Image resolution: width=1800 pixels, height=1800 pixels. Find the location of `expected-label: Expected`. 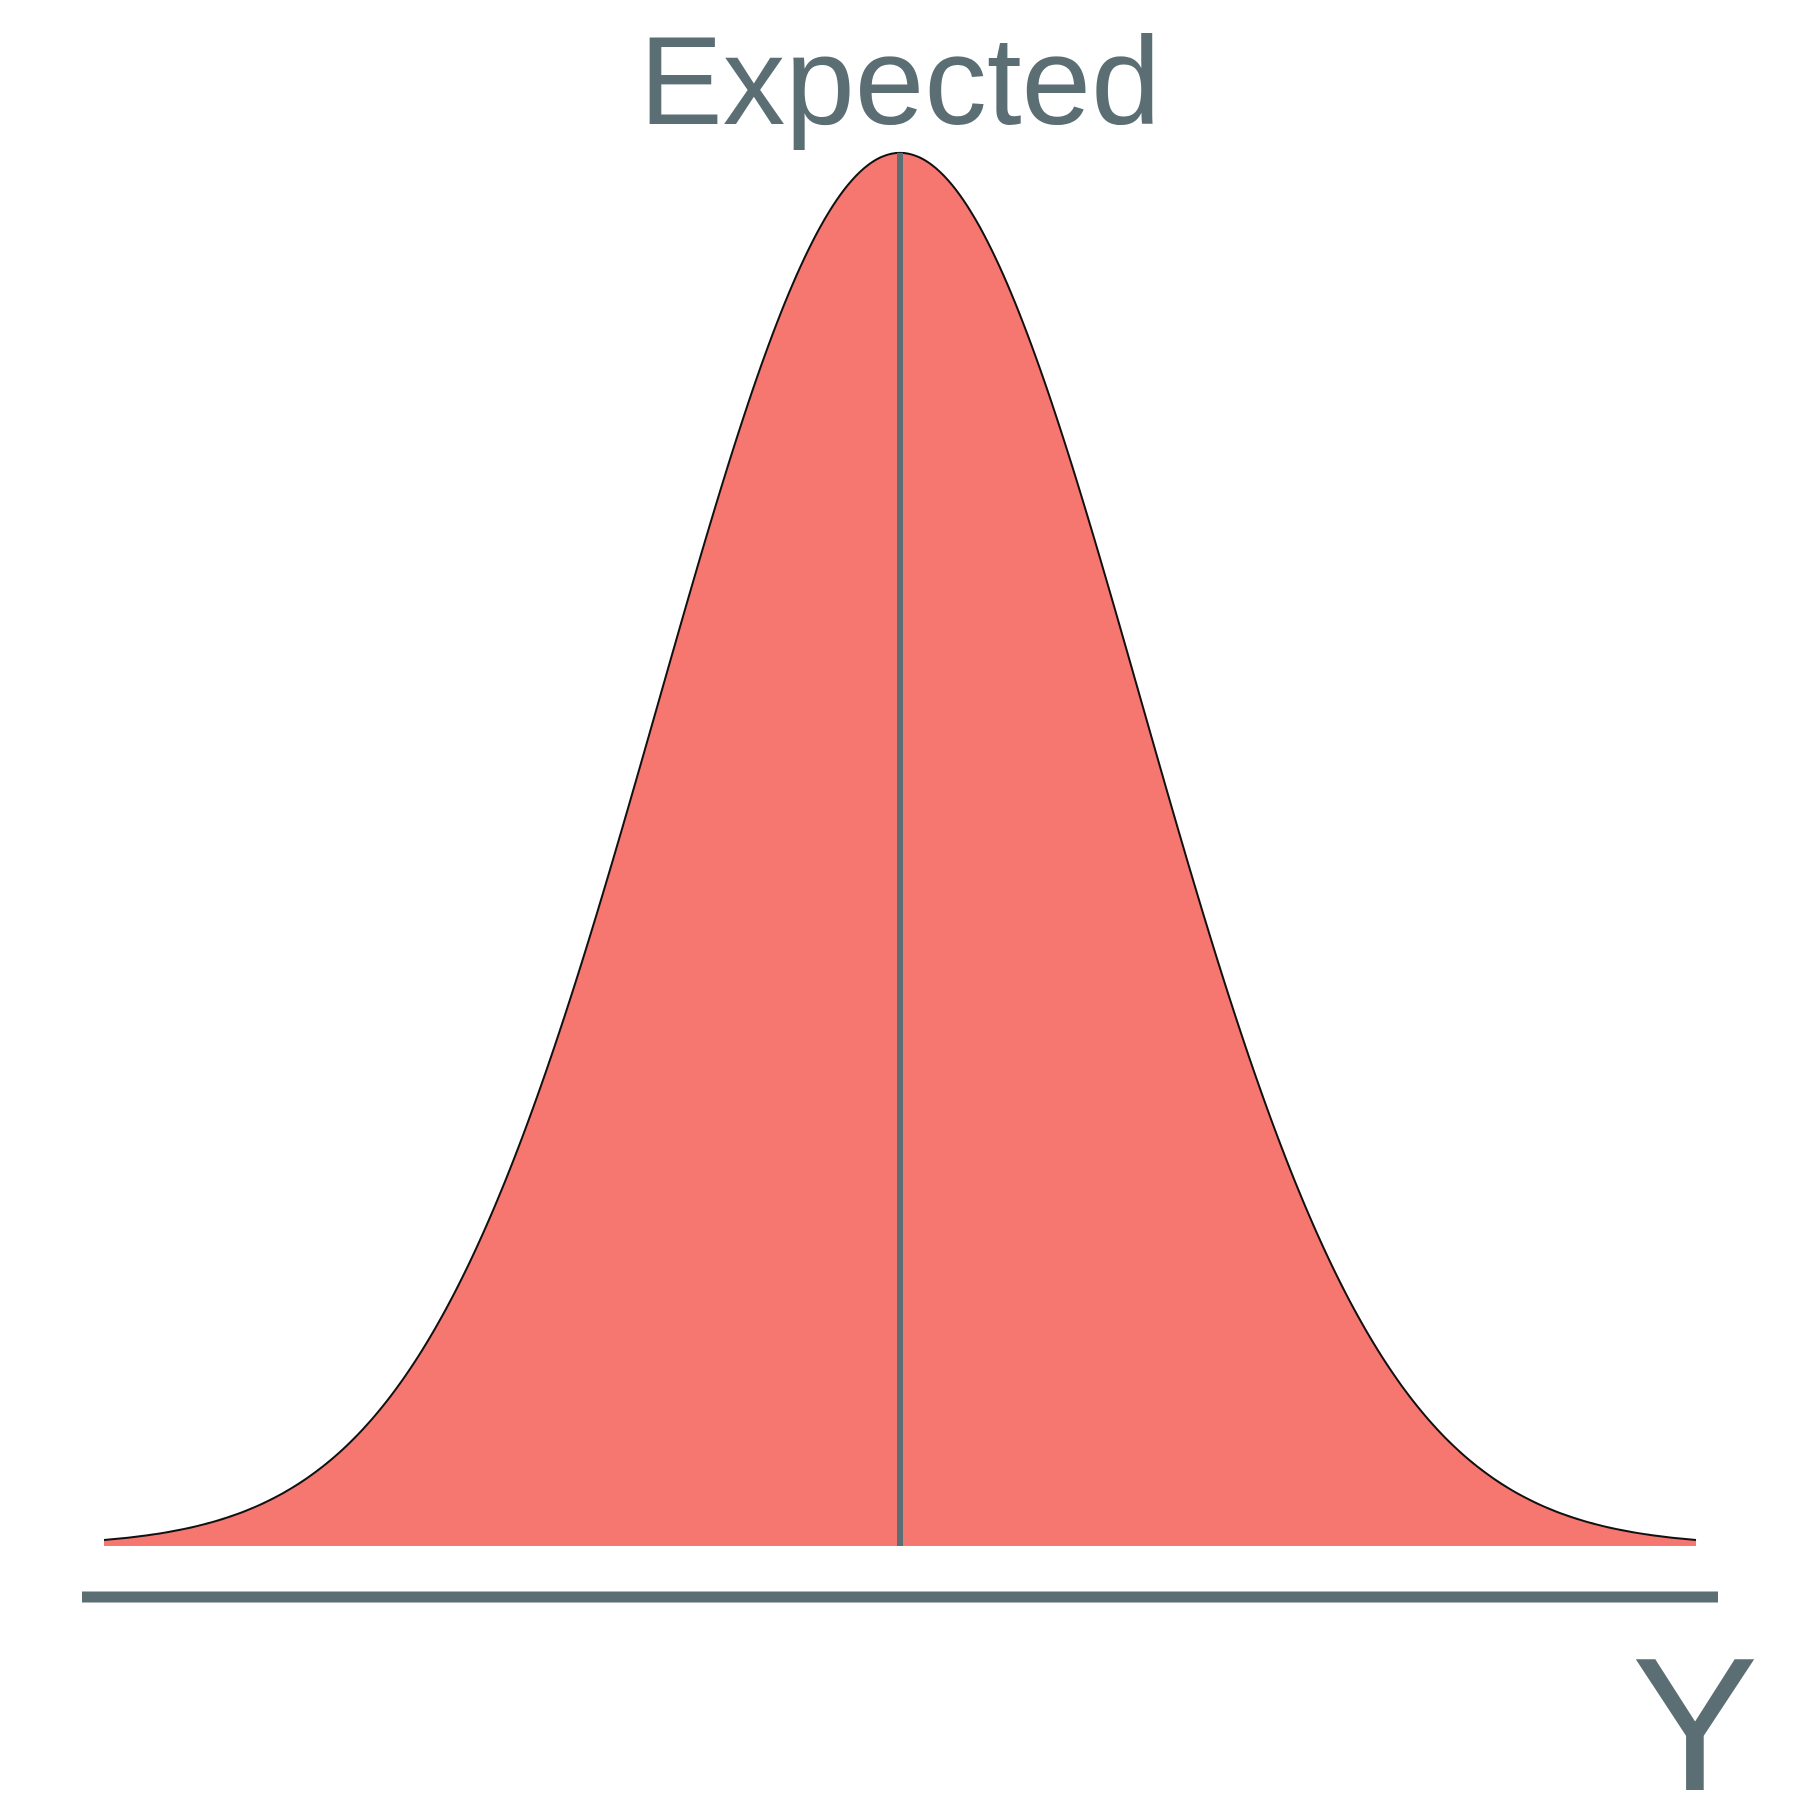

expected-label: Expected is located at coordinates (899, 81).